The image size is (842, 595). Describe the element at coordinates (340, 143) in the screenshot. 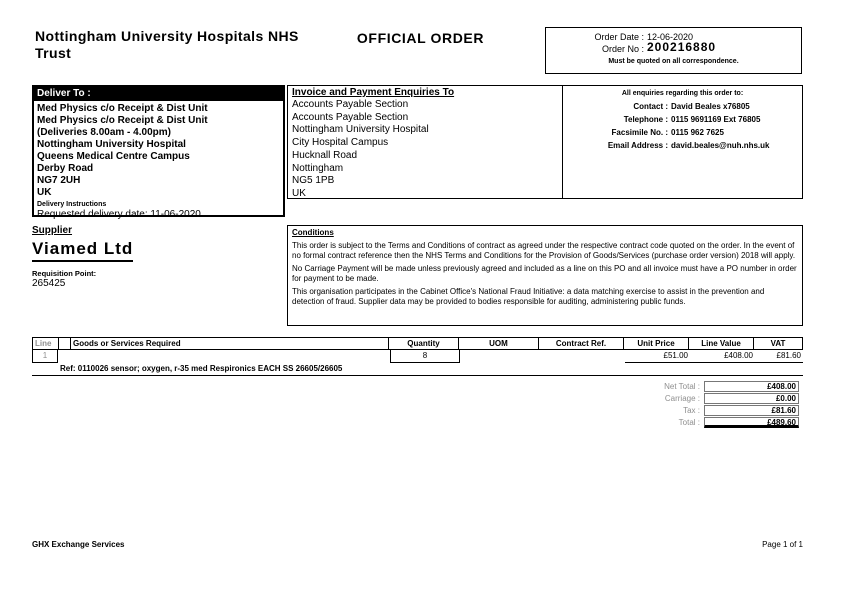

I see `invoice-address-line: City Hospital Campus` at that location.